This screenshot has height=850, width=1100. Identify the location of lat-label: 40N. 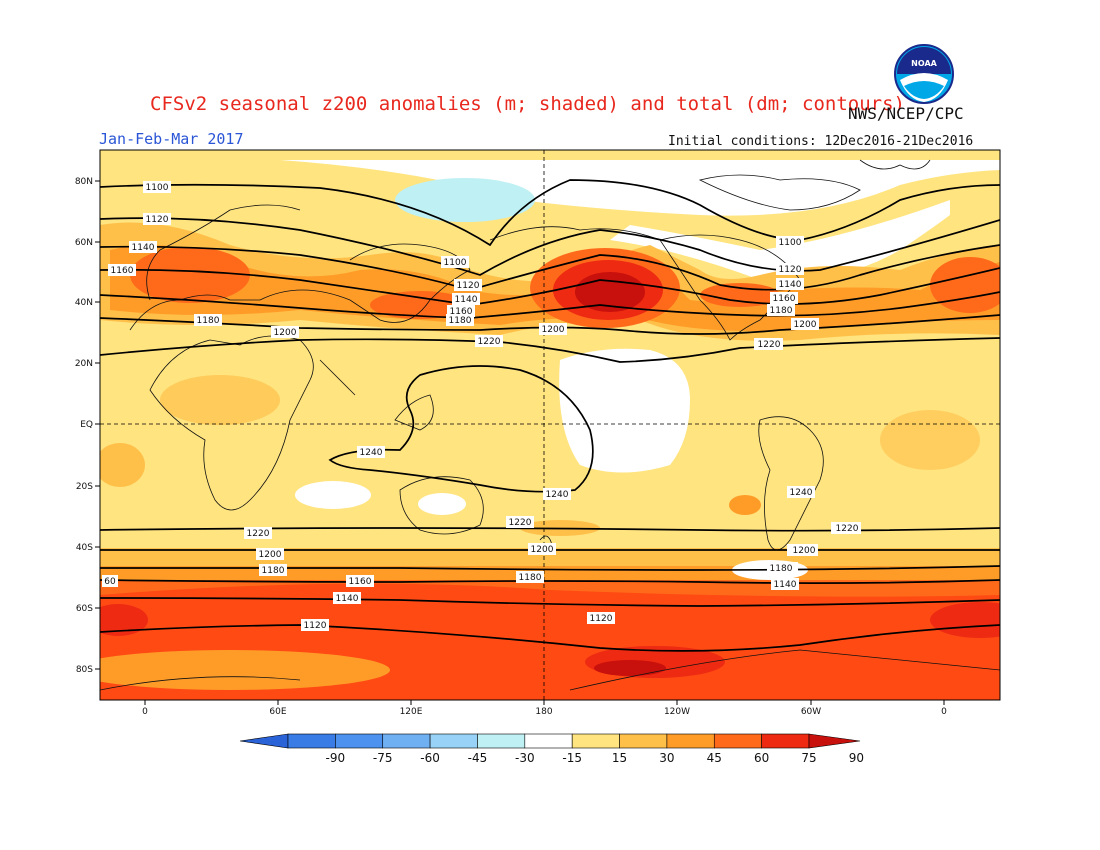
(84, 303).